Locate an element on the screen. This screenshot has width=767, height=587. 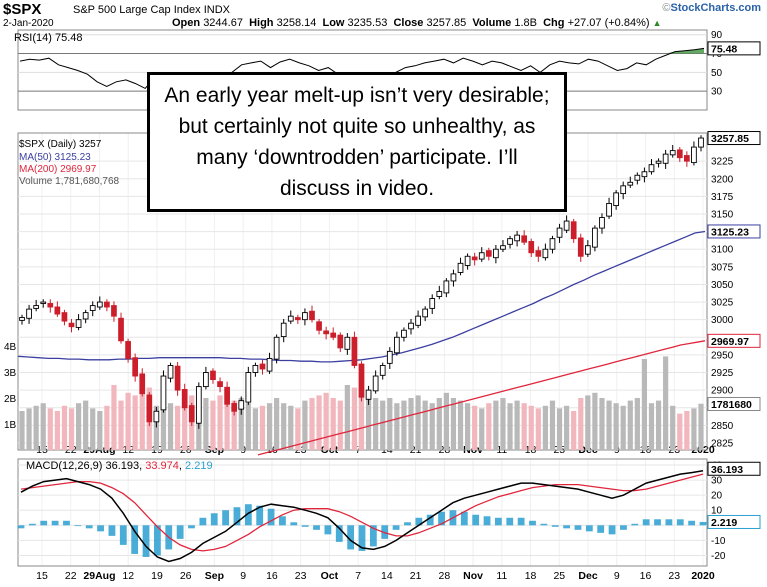
price-tick-label: 3000 is located at coordinates (722, 320).